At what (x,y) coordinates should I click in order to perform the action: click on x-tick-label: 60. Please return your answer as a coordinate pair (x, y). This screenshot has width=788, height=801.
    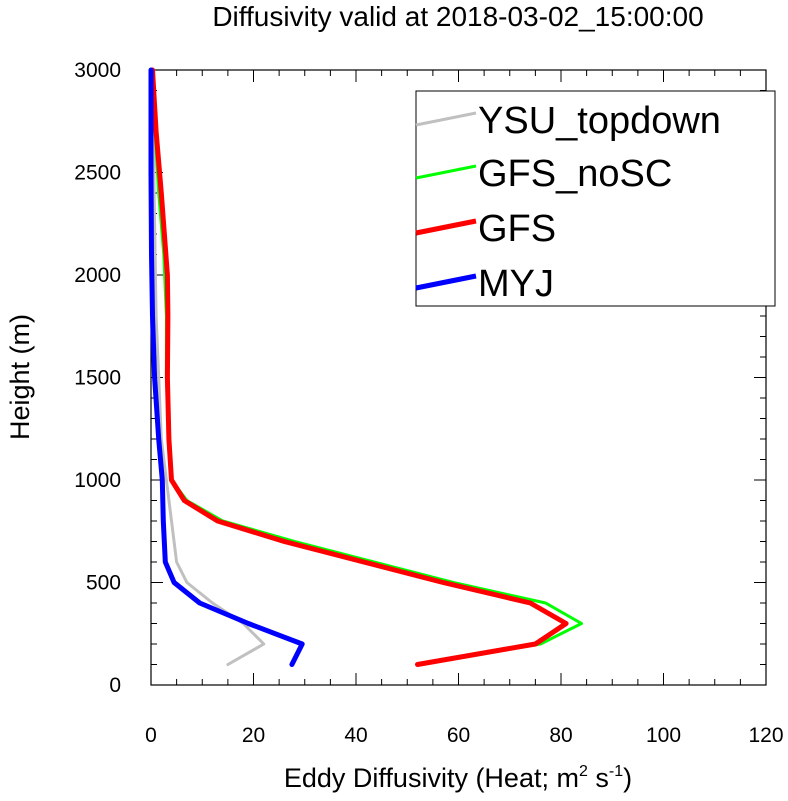
    Looking at the image, I should click on (458, 735).